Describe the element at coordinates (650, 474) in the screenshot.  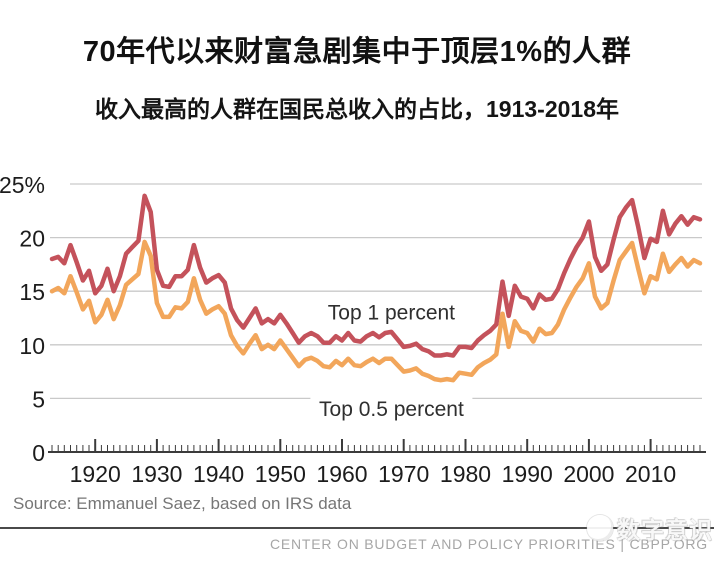
I see `x-tick-label-2010: 2010` at that location.